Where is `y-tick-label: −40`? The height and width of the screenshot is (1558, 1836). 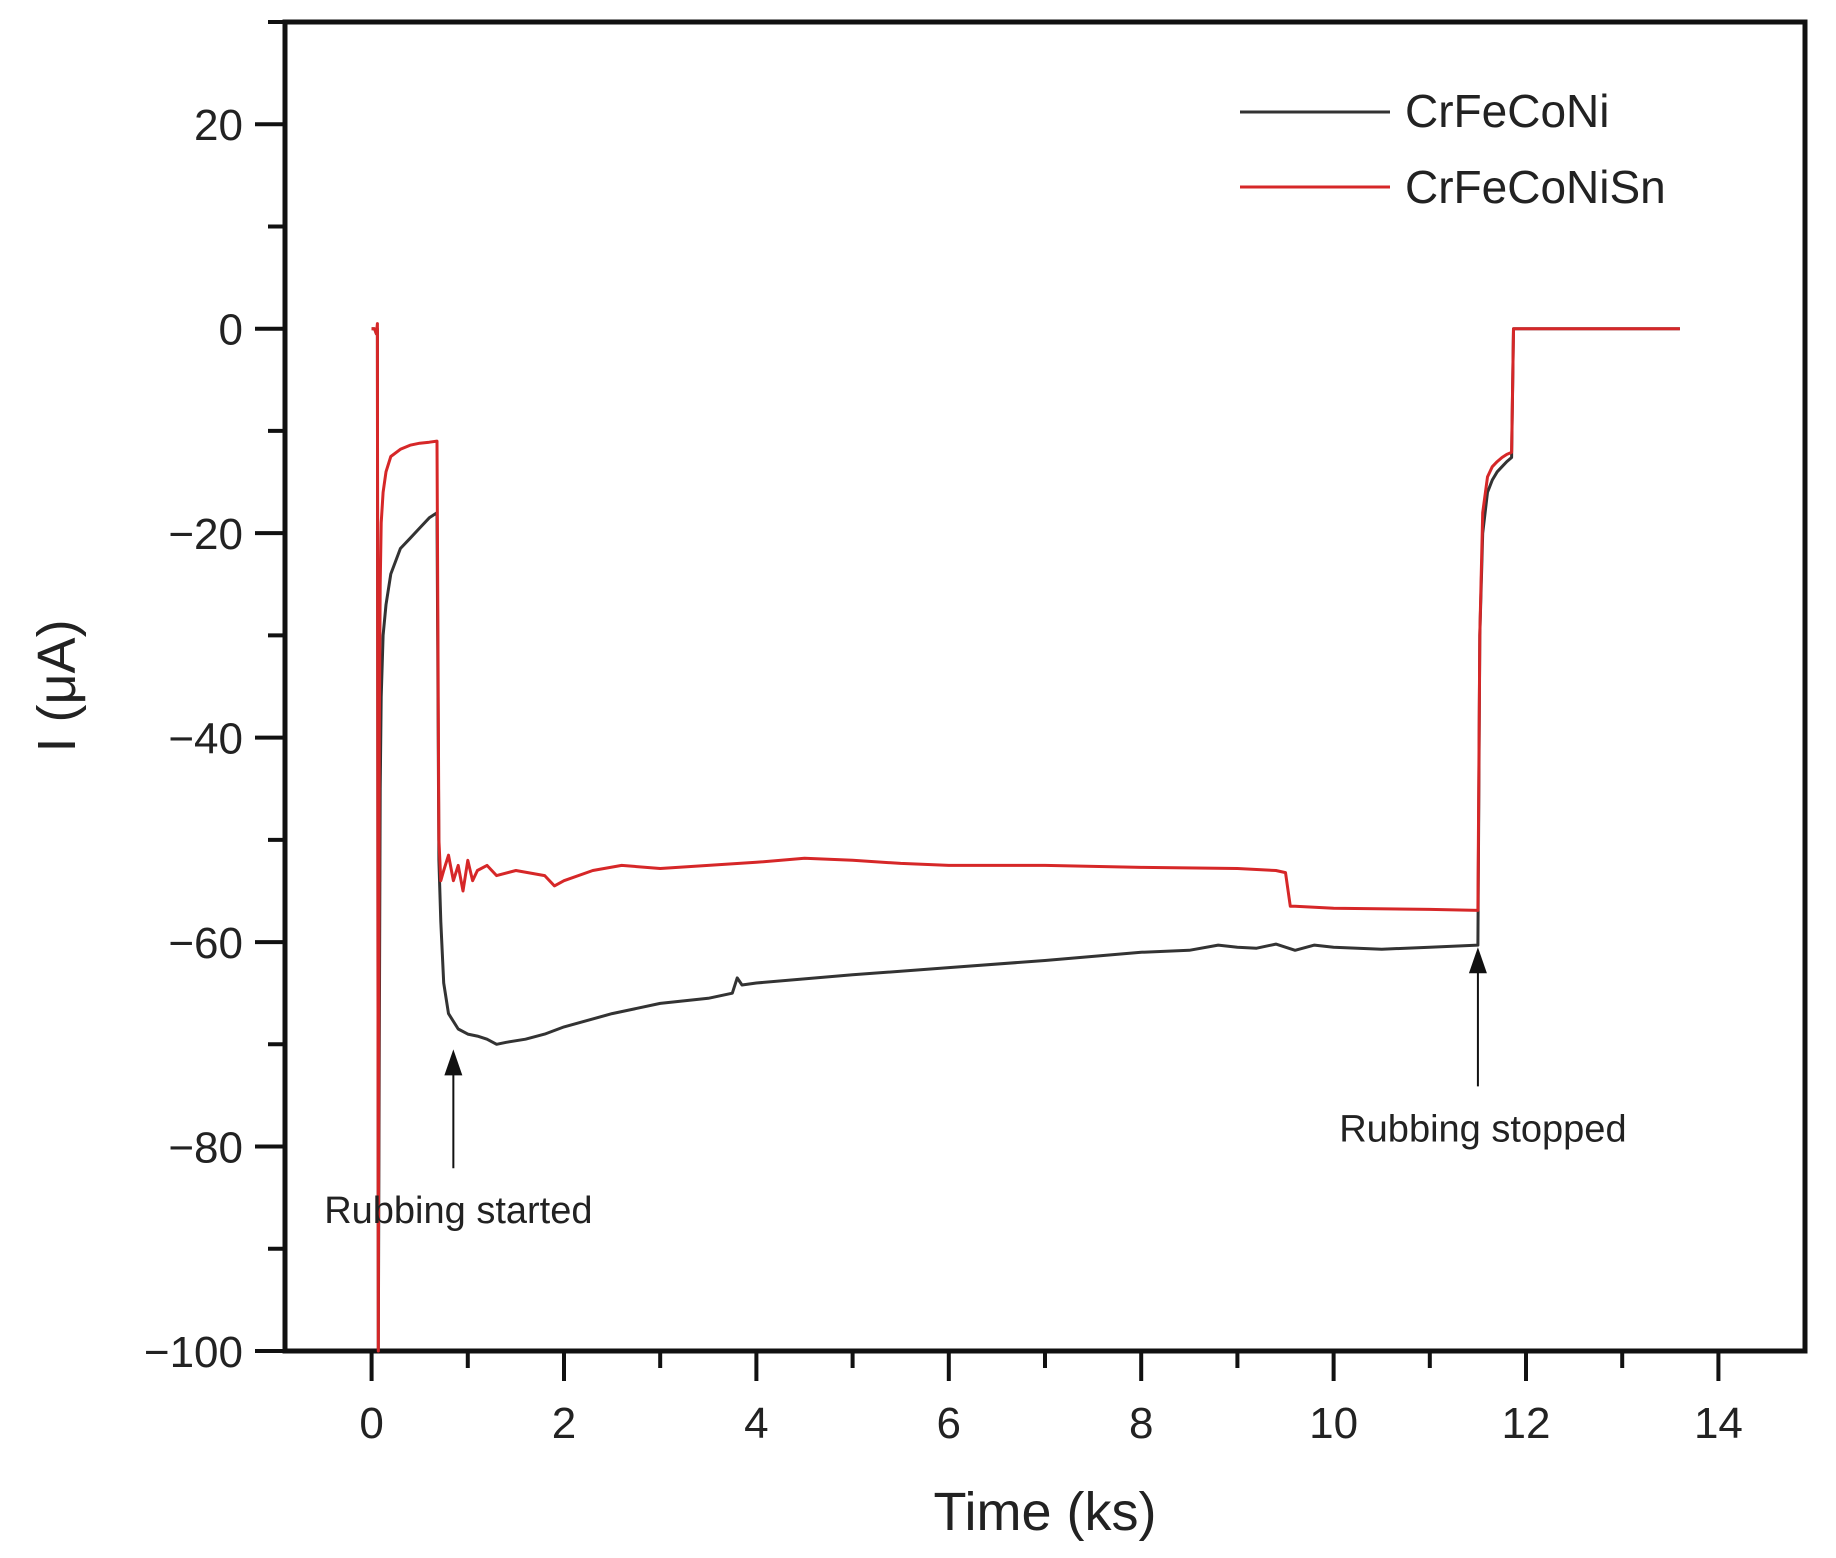 y-tick-label: −40 is located at coordinates (205, 739).